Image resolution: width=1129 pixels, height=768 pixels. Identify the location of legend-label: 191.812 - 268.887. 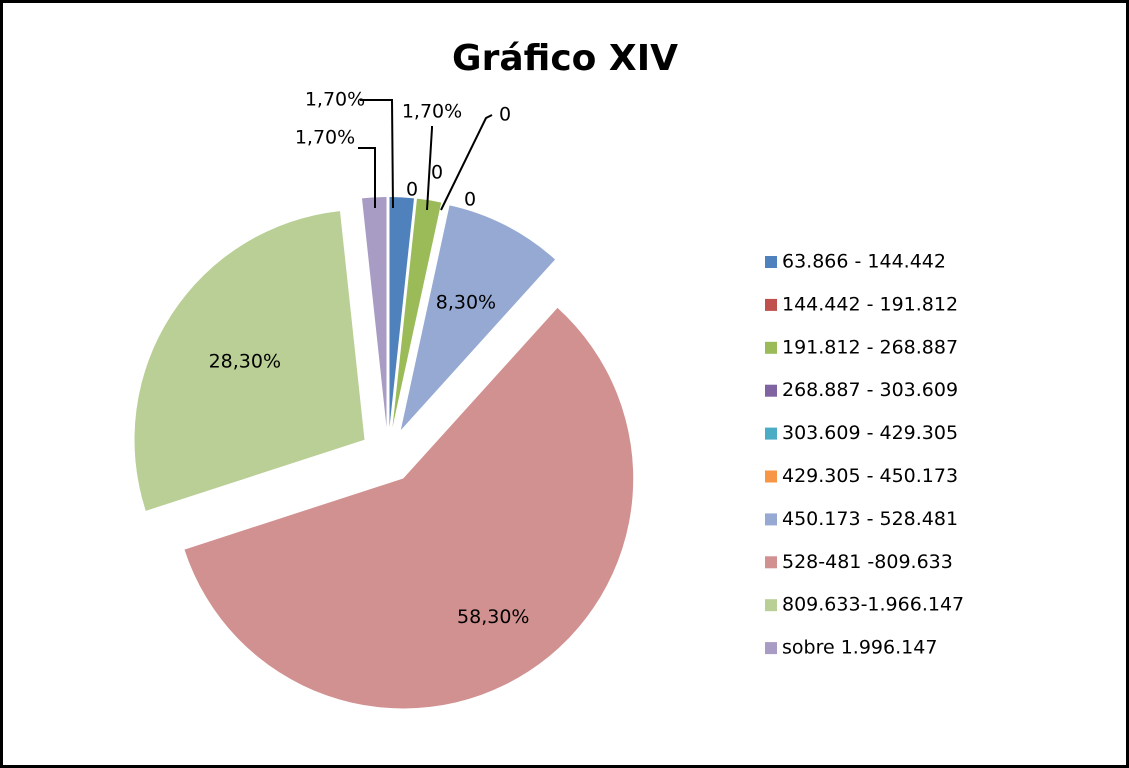
(870, 347).